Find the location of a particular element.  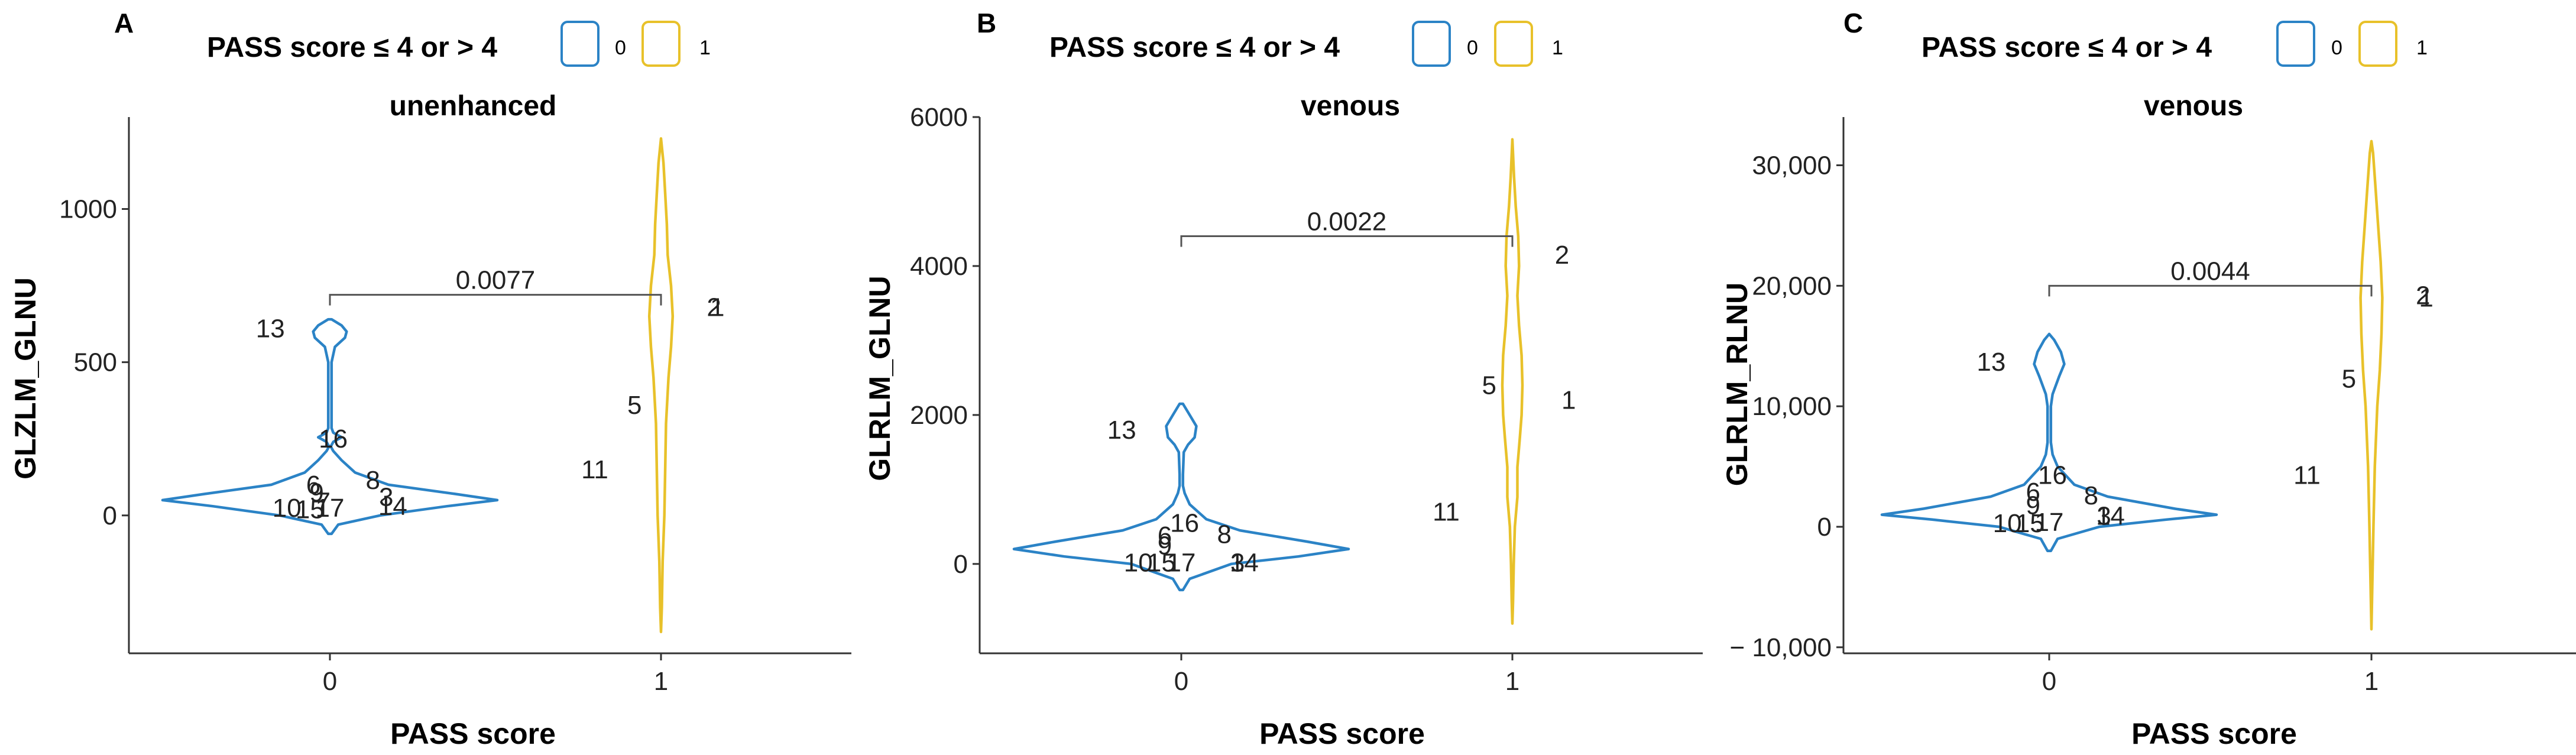

y-tick-label: 10,000 is located at coordinates (1792, 406).